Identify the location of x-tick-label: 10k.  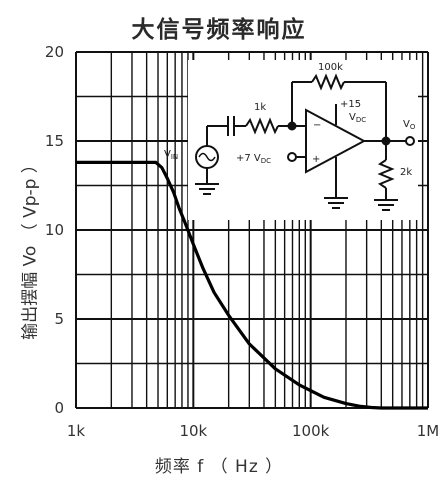
(193, 431).